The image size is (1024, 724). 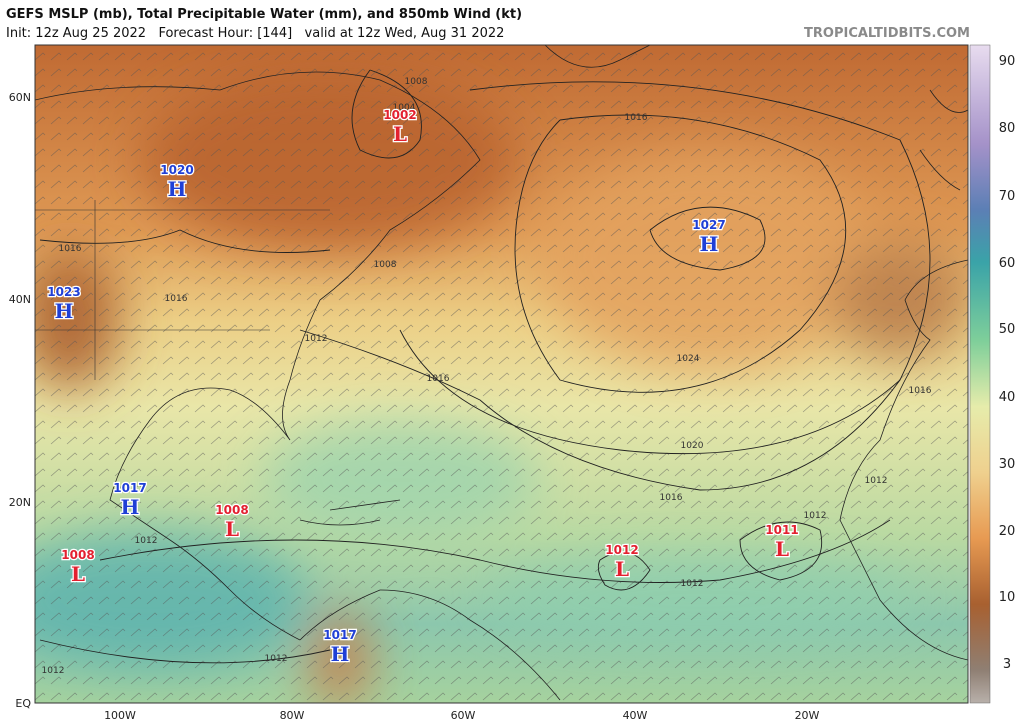 I want to click on isobar-label: 1004, so click(x=404, y=108).